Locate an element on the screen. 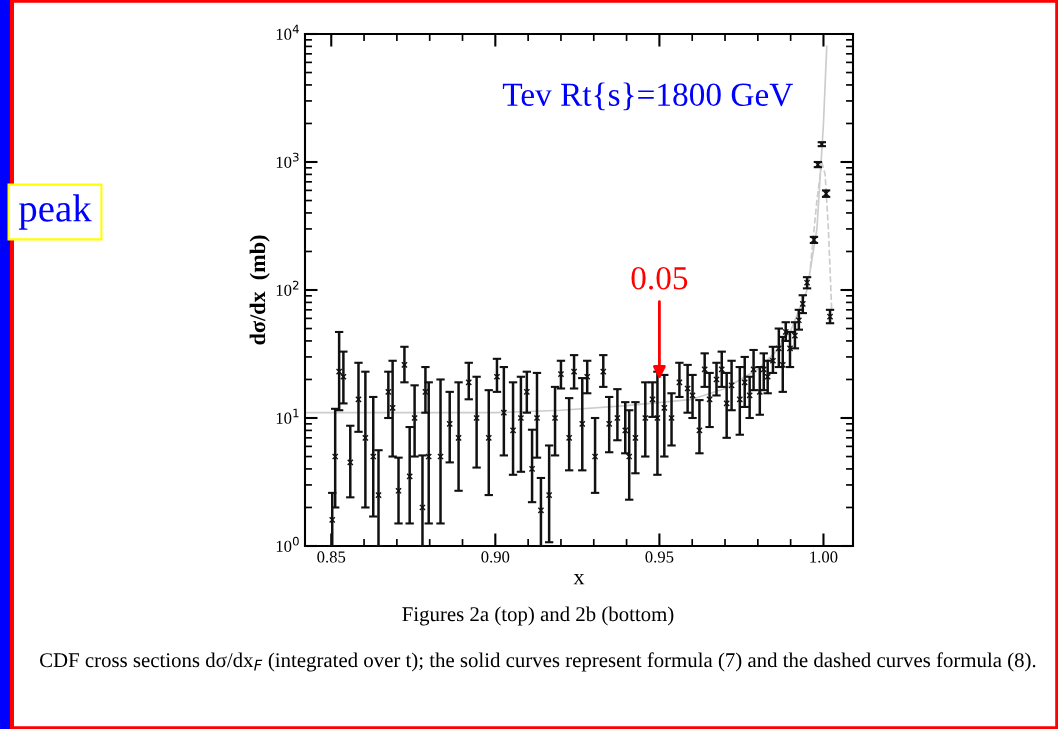 The width and height of the screenshot is (1058, 729). x-axis-title: x is located at coordinates (579, 579).